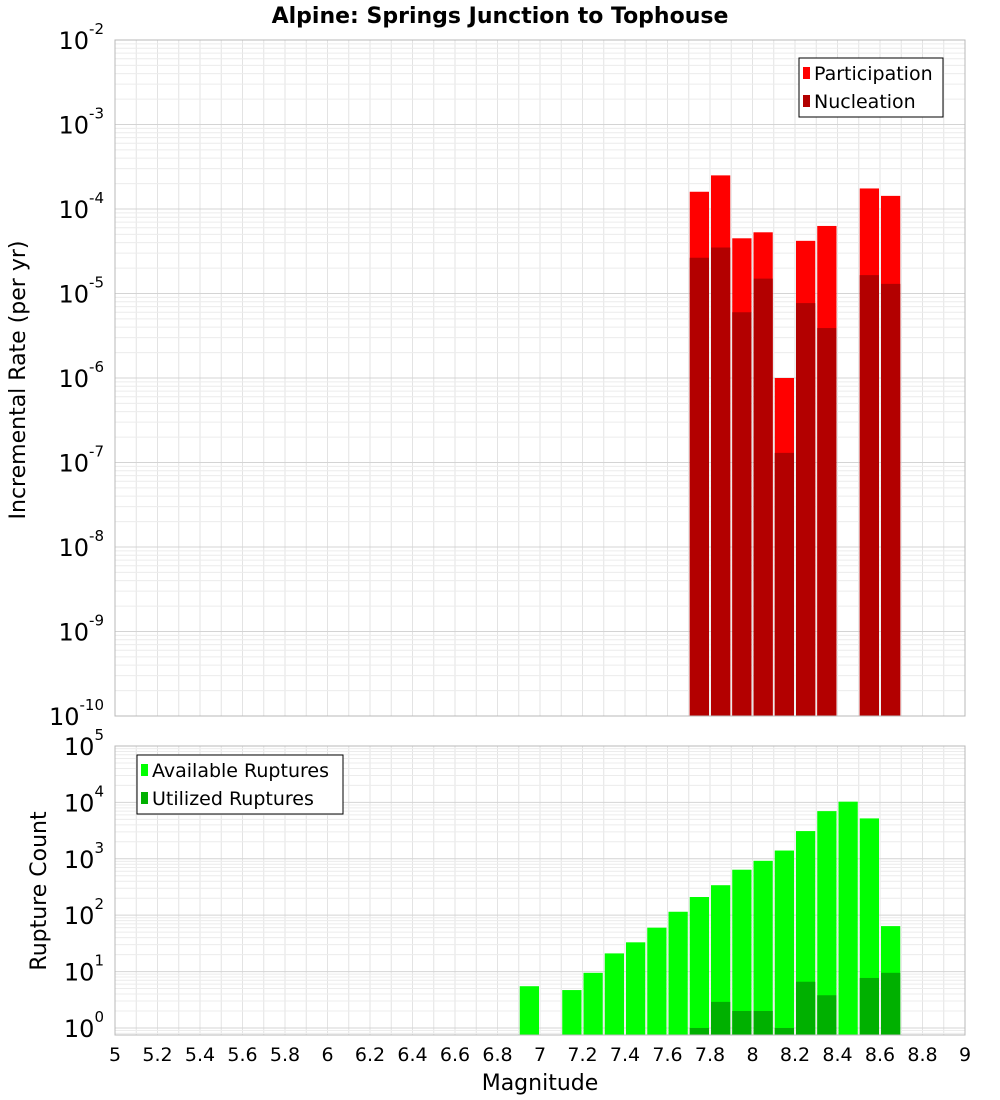 This screenshot has width=1000, height=1100. What do you see at coordinates (873, 74) in the screenshot?
I see `legend-label: Participation` at bounding box center [873, 74].